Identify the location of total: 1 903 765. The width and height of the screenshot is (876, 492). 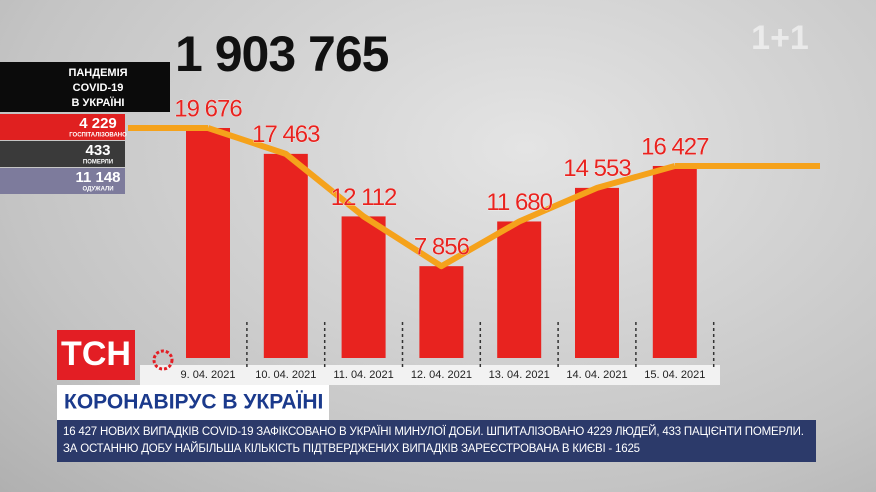
(282, 54).